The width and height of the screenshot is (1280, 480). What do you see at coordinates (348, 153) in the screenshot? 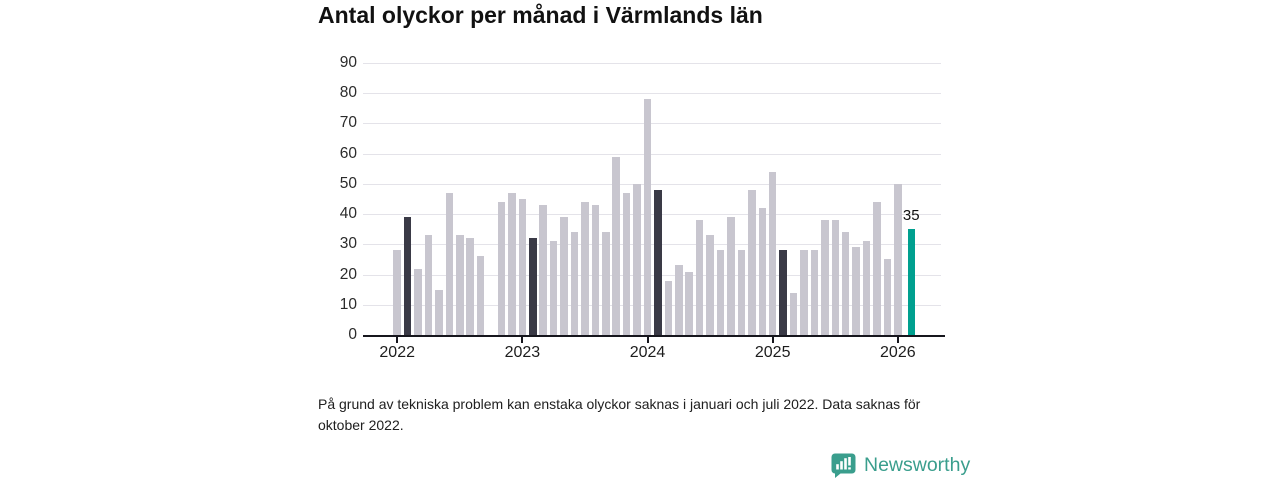
I see `y-axis-label: 60` at bounding box center [348, 153].